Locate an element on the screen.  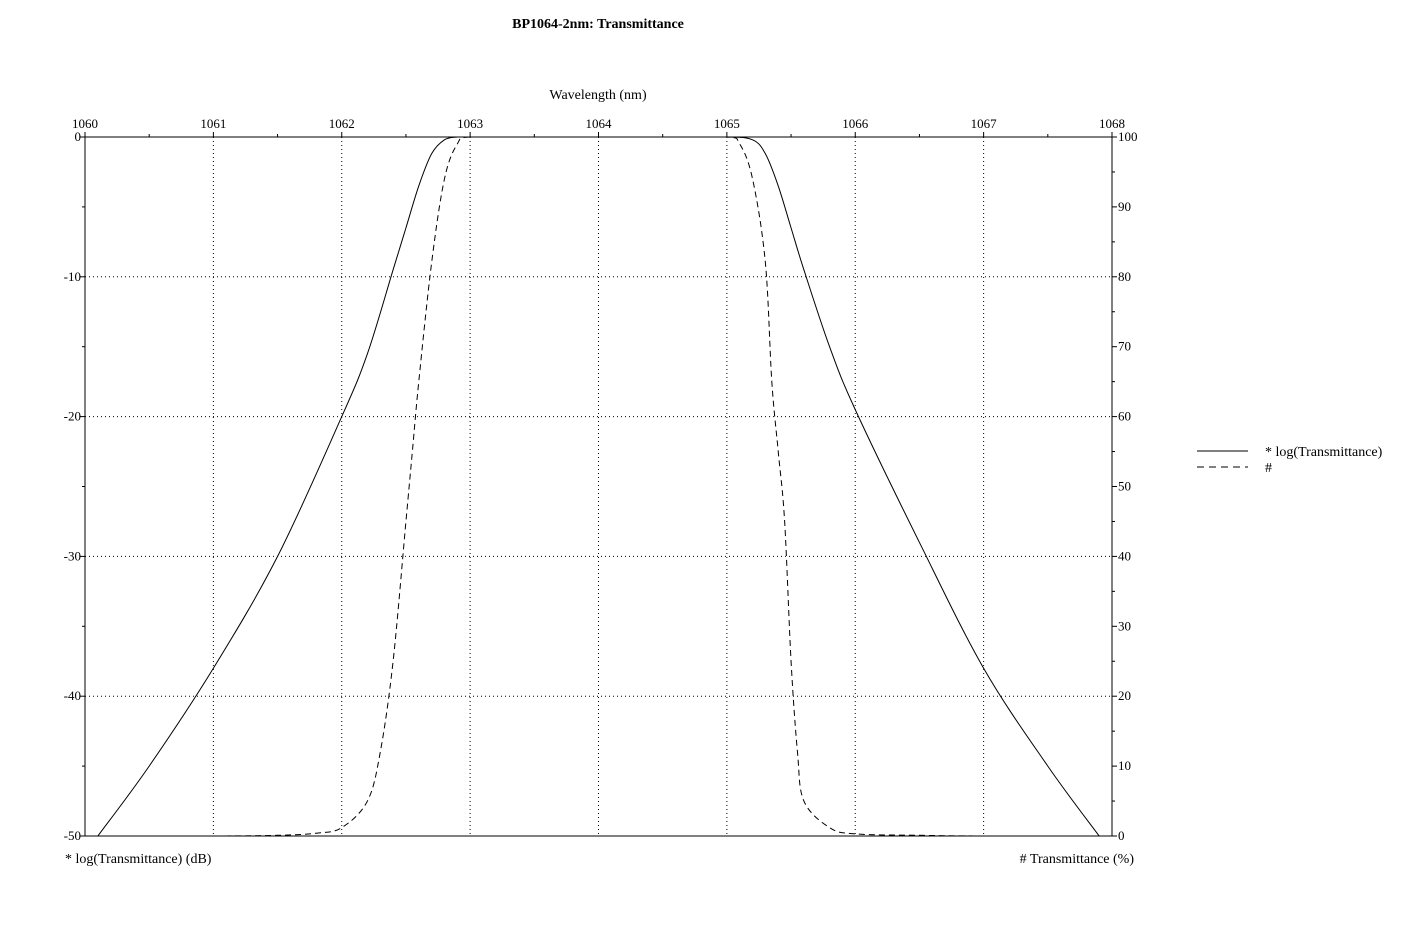
y-right-axis-title: # Transmittance (%) is located at coordinates (1077, 859).